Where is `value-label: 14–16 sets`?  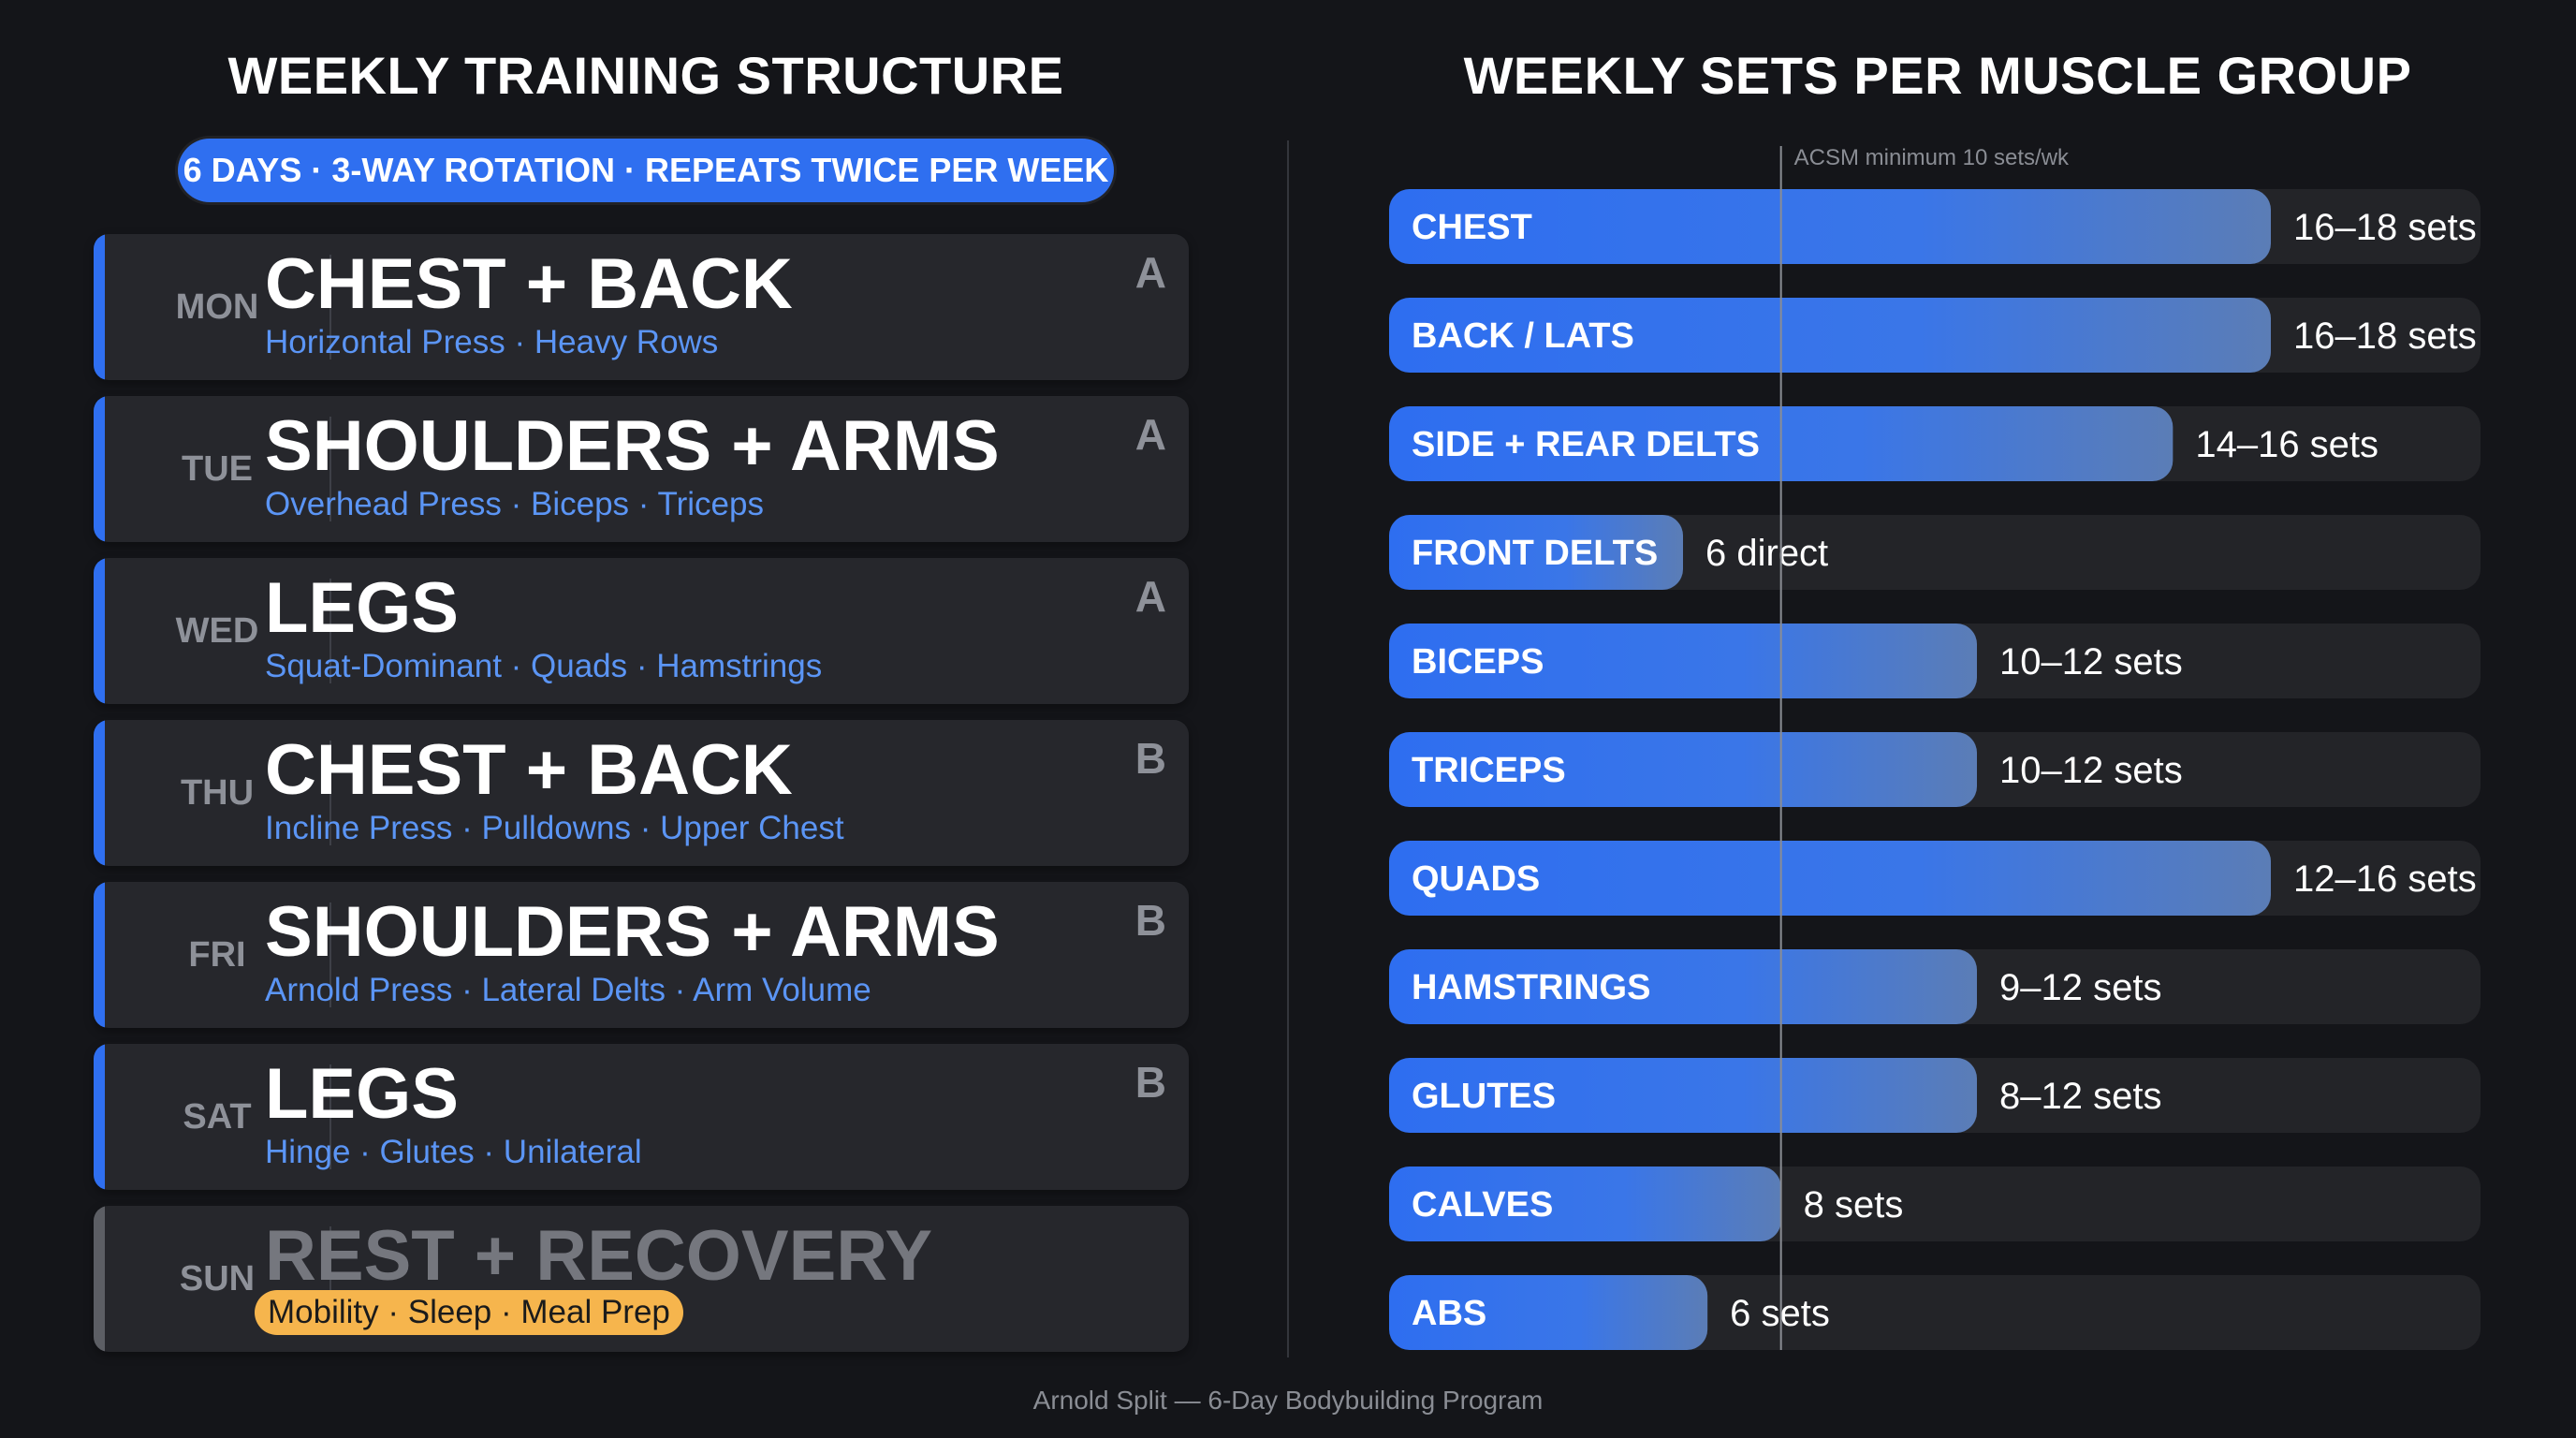 value-label: 14–16 sets is located at coordinates (2287, 444).